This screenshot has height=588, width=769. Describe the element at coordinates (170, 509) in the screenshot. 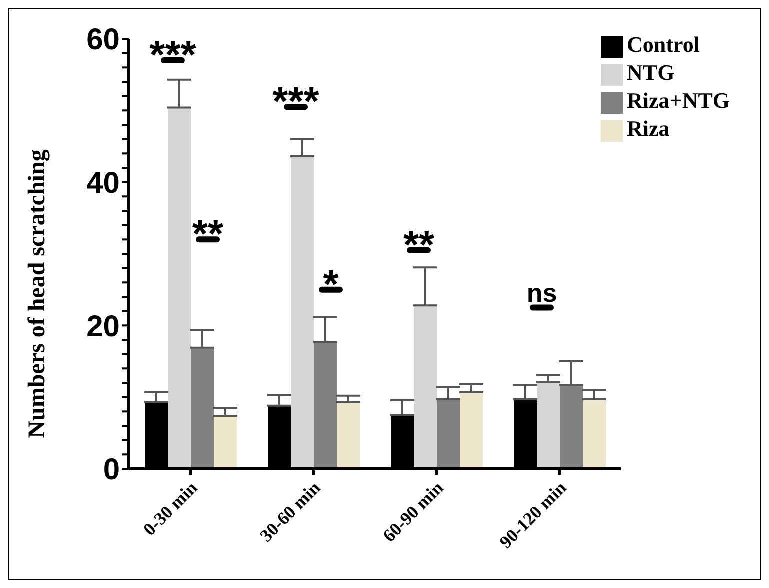

I see `x-tick-label: 0-30 min` at that location.